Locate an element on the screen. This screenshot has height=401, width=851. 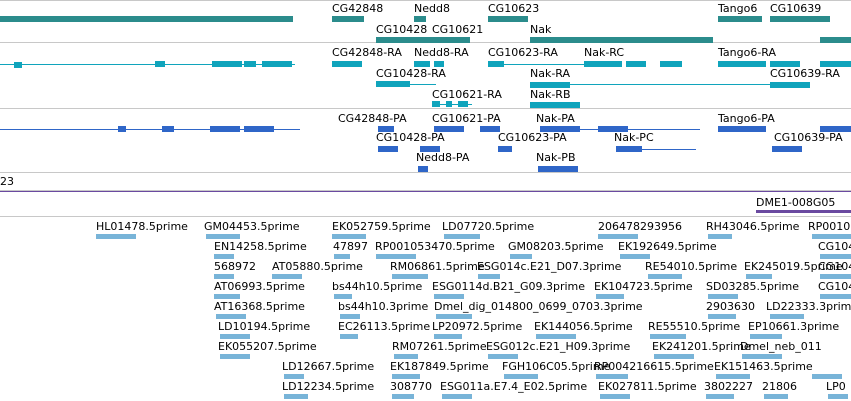
mrna-label: Nak-RB is located at coordinates (550, 94).